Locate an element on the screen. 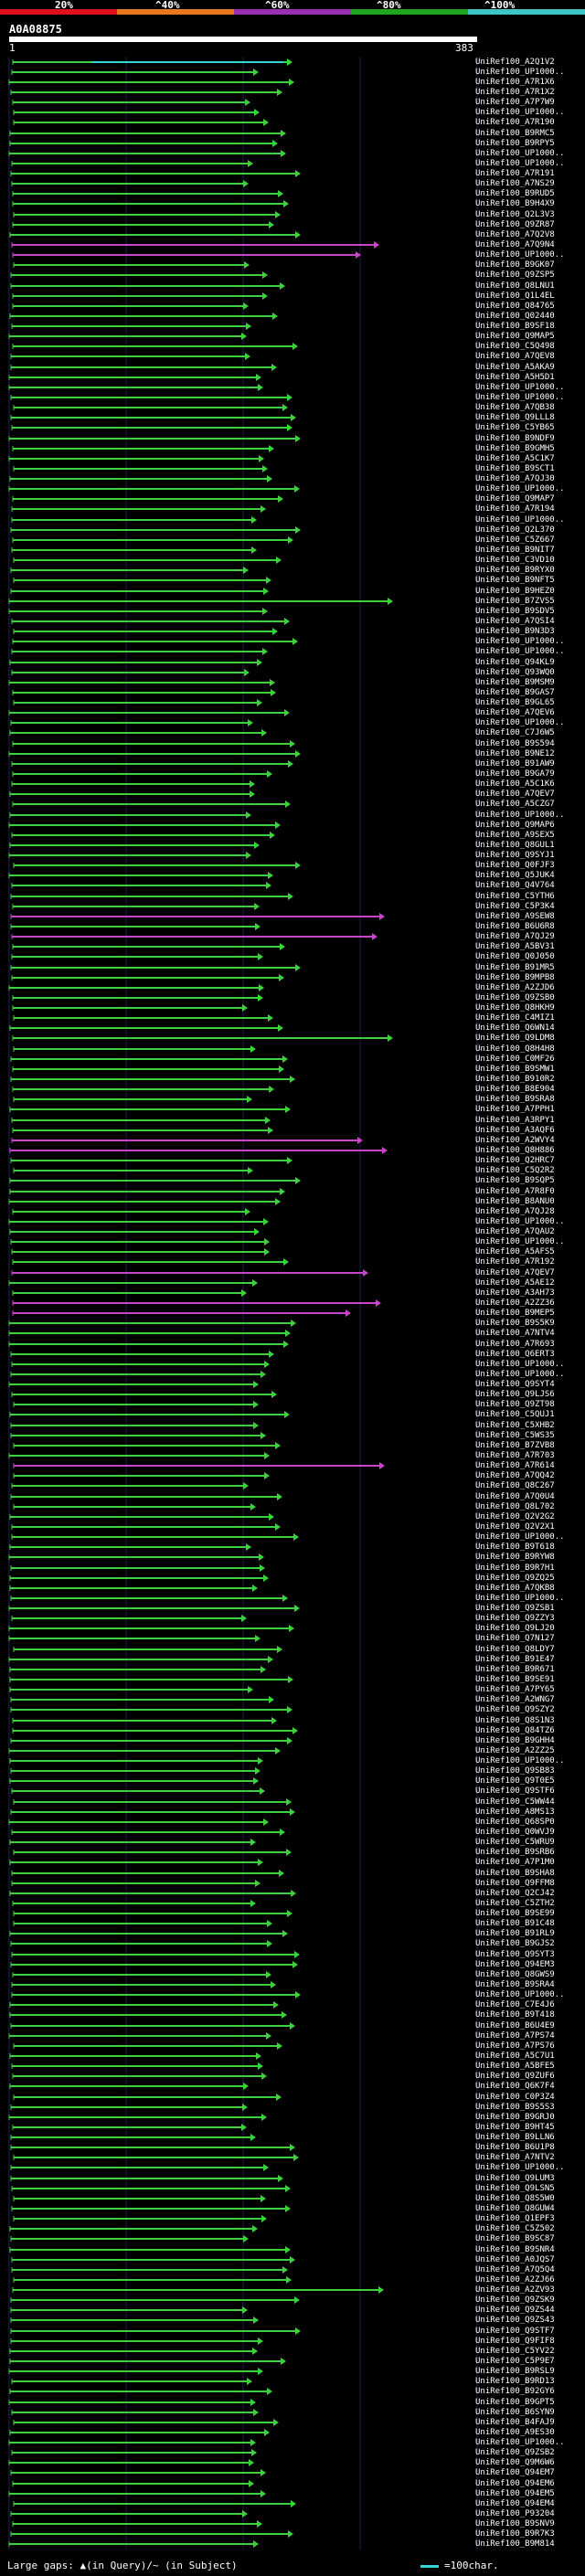 This screenshot has height=2576, width=585. hit-label: UniRef100_A7QJ28 is located at coordinates (515, 1211).